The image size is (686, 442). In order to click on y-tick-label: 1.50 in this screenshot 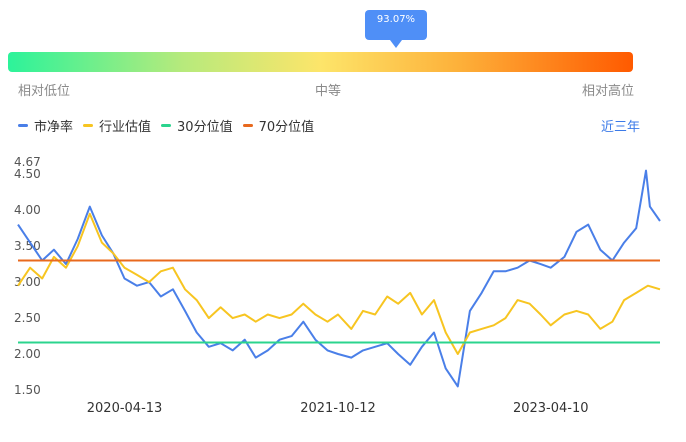, I will do `click(27, 390)`.